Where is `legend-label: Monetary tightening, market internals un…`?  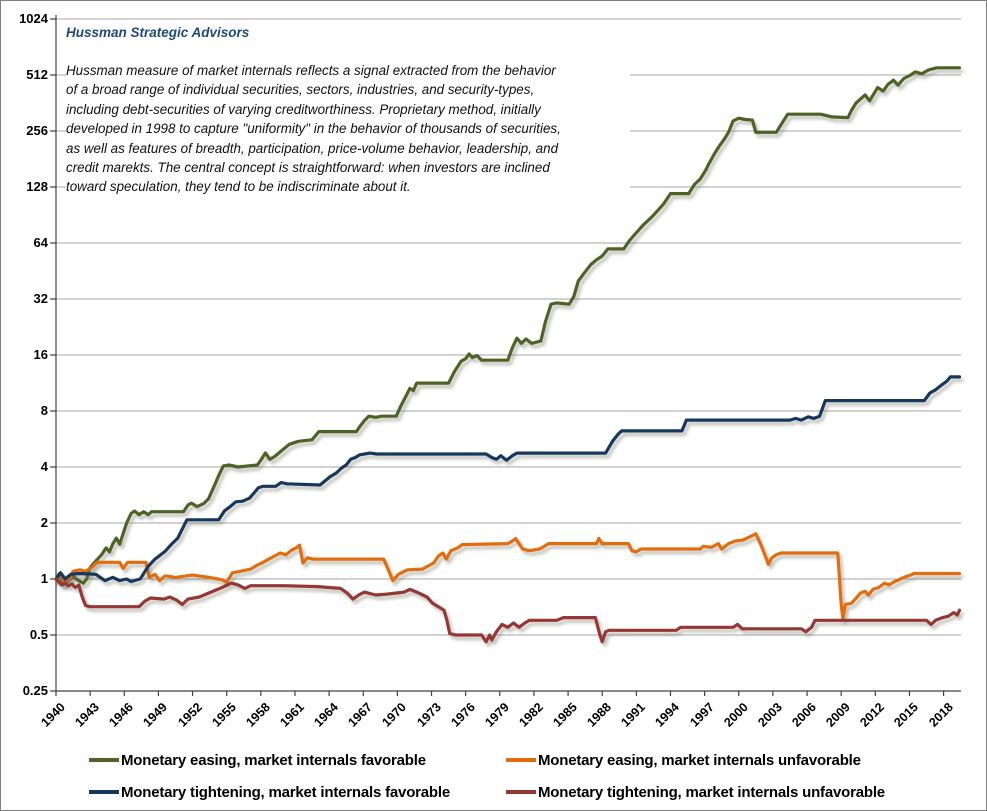
legend-label: Monetary tightening, market internals un… is located at coordinates (711, 792).